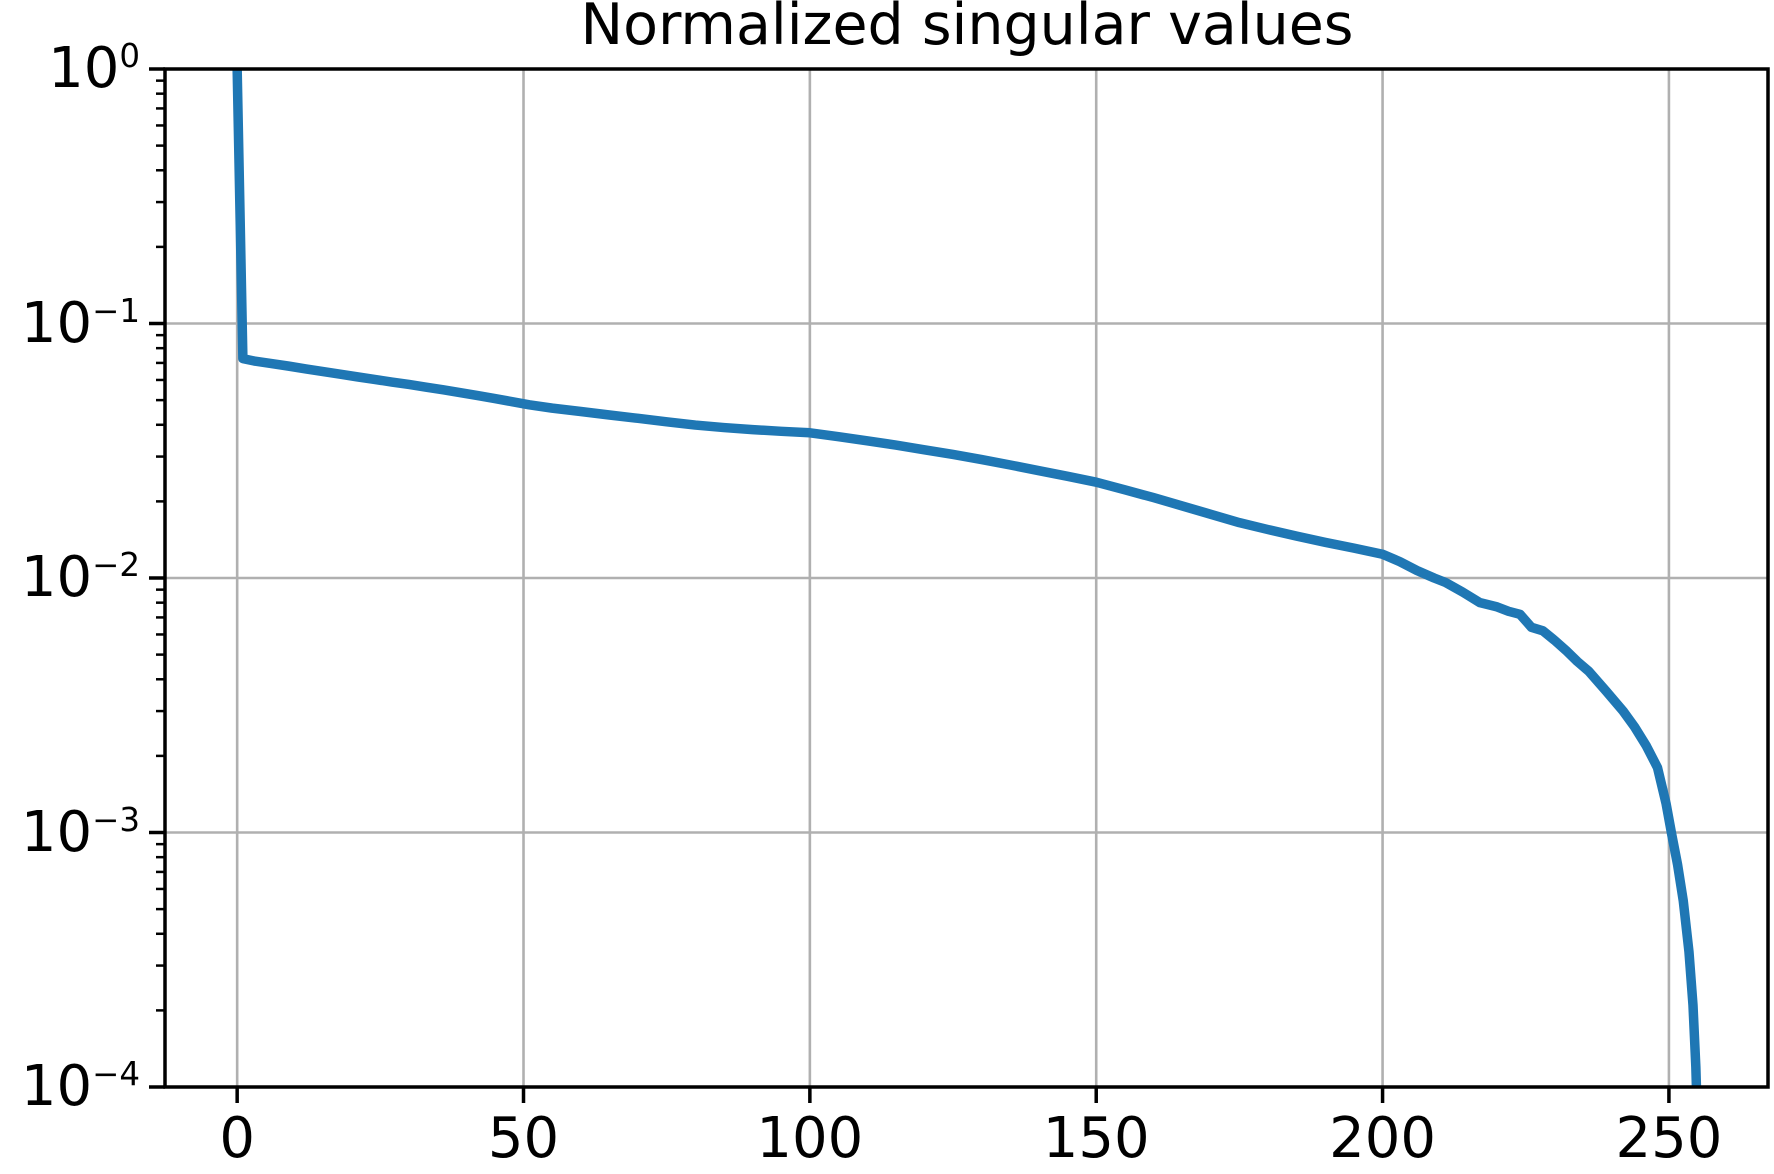 Image resolution: width=1774 pixels, height=1174 pixels. What do you see at coordinates (237, 1138) in the screenshot?
I see `x-tick-label: 0` at bounding box center [237, 1138].